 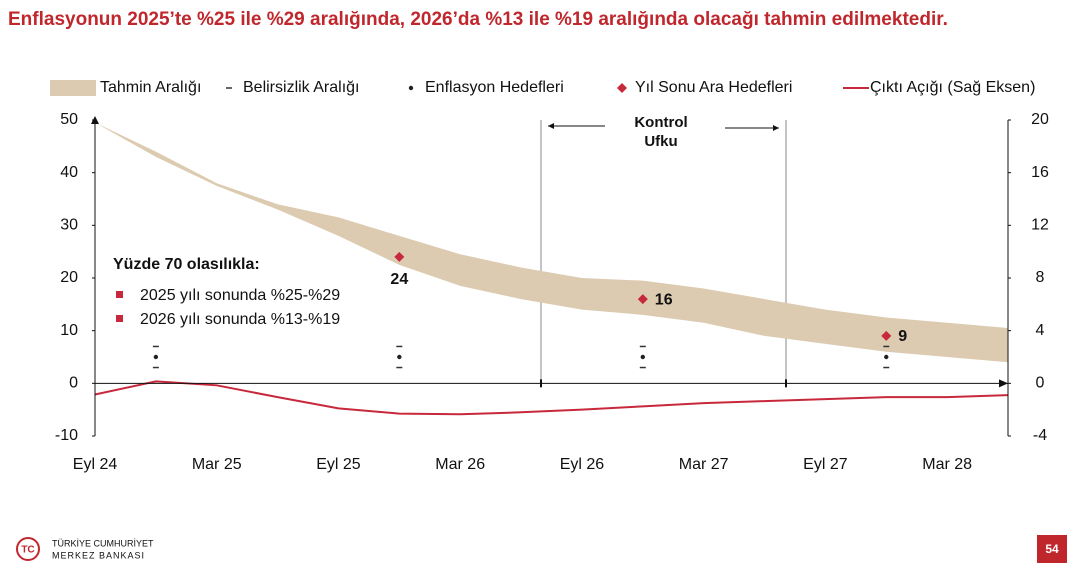 What do you see at coordinates (69, 119) in the screenshot?
I see `y-tick-label: 50` at bounding box center [69, 119].